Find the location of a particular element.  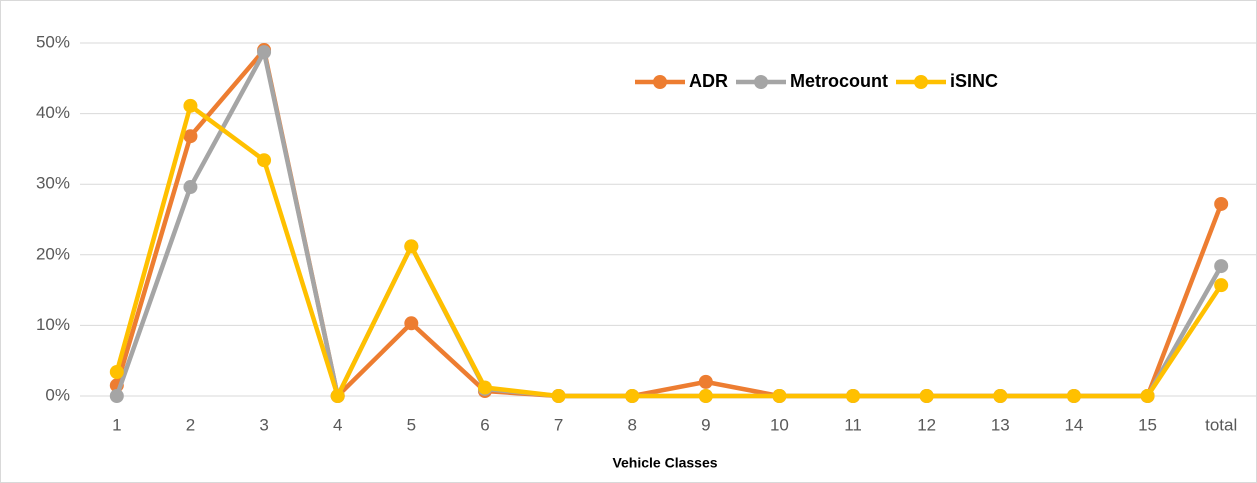

x-tick-label: 10 is located at coordinates (779, 424).